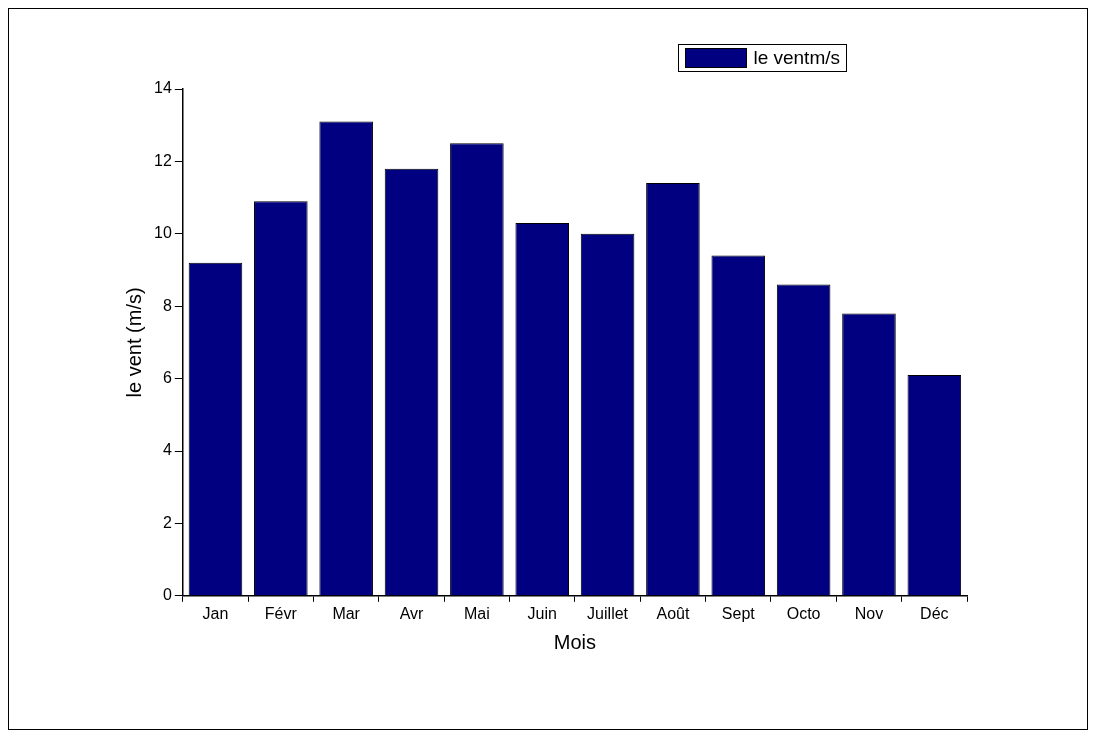 Image resolution: width=1095 pixels, height=740 pixels. I want to click on x-tick-label: Jan, so click(215, 613).